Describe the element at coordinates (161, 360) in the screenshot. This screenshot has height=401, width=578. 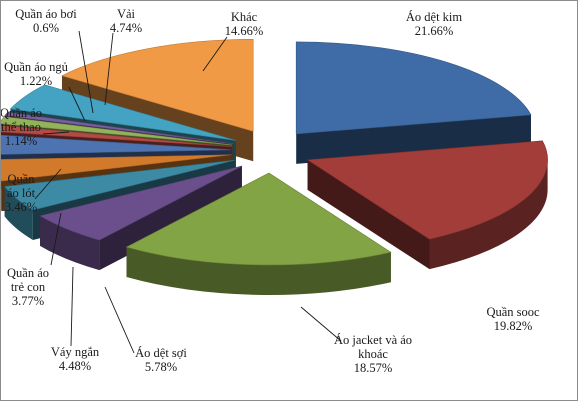
I see `slice-label-3: Áo dệt sợi 5.78%` at that location.